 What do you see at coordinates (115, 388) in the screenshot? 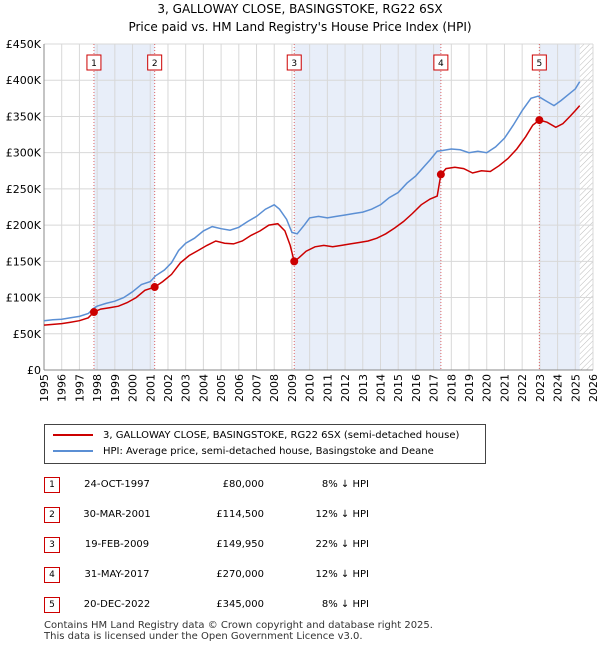
I see `x-tick-label: 1999` at bounding box center [115, 388].